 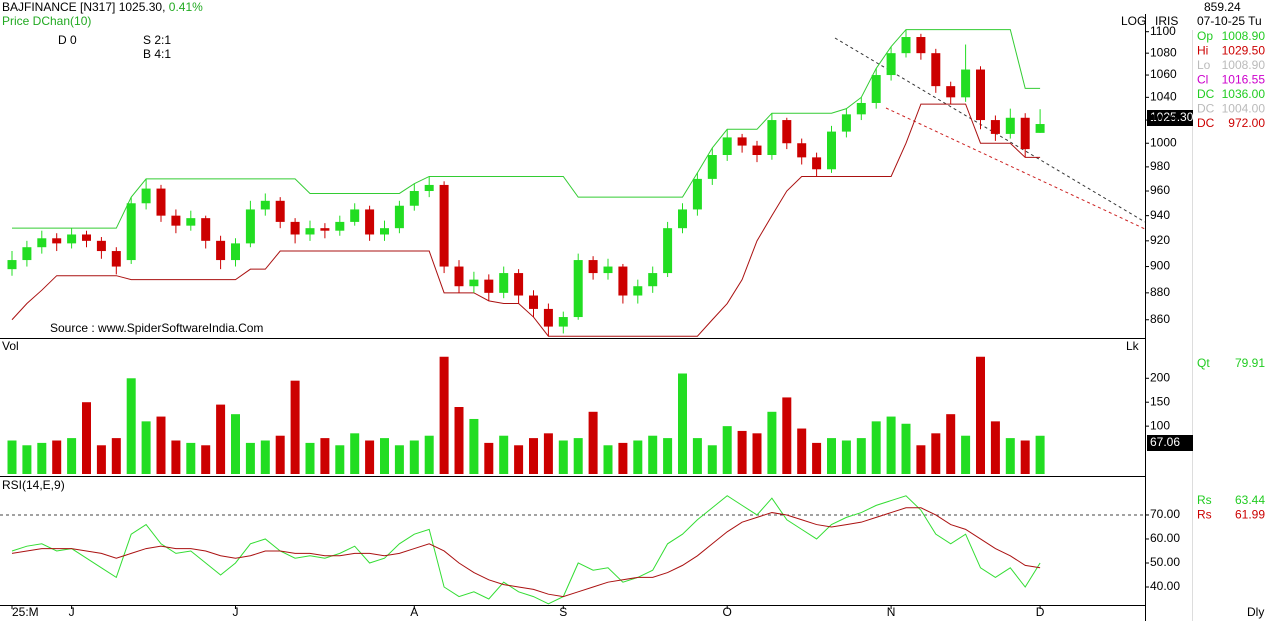 I want to click on note: B 4:1, so click(x=157, y=54).